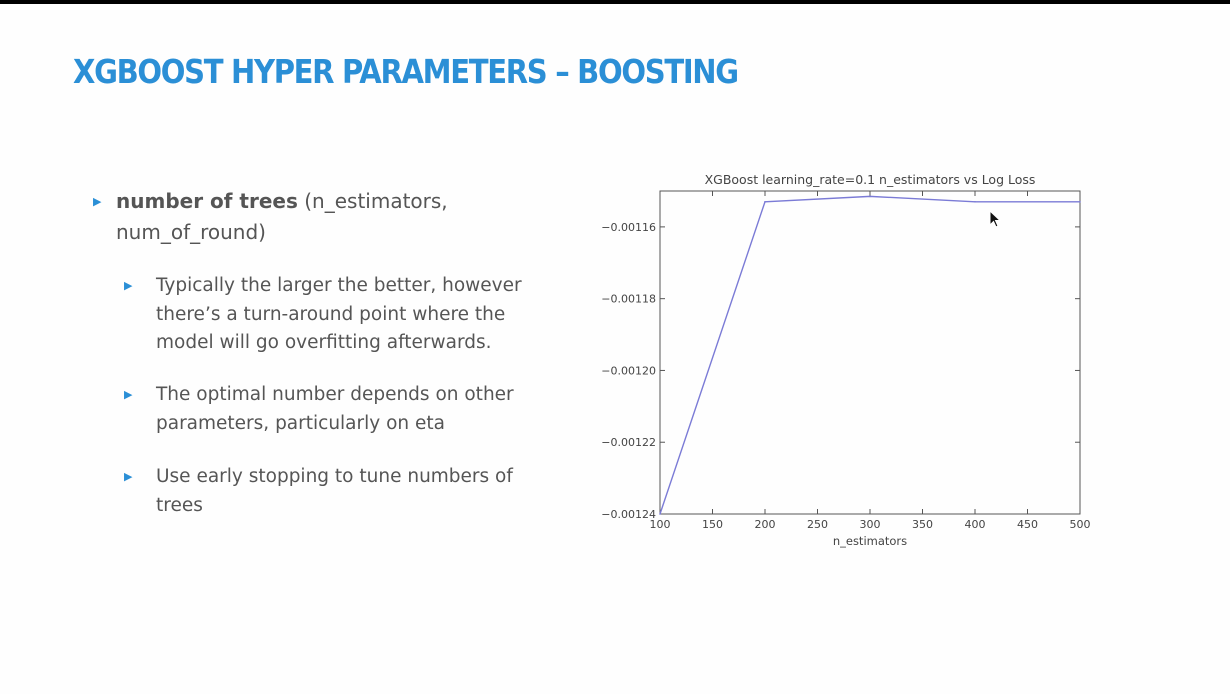 This screenshot has height=694, width=1230. What do you see at coordinates (628, 227) in the screenshot?
I see `y-tick-label: −0.00116` at bounding box center [628, 227].